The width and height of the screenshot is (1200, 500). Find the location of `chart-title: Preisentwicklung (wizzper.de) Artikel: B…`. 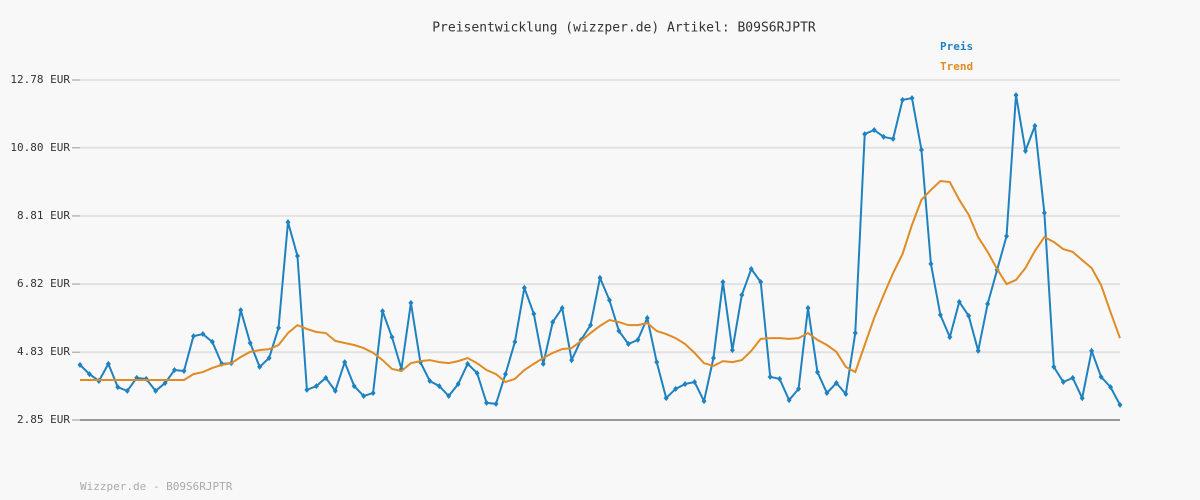

chart-title: Preisentwicklung (wizzper.de) Artikel: B… is located at coordinates (624, 28).